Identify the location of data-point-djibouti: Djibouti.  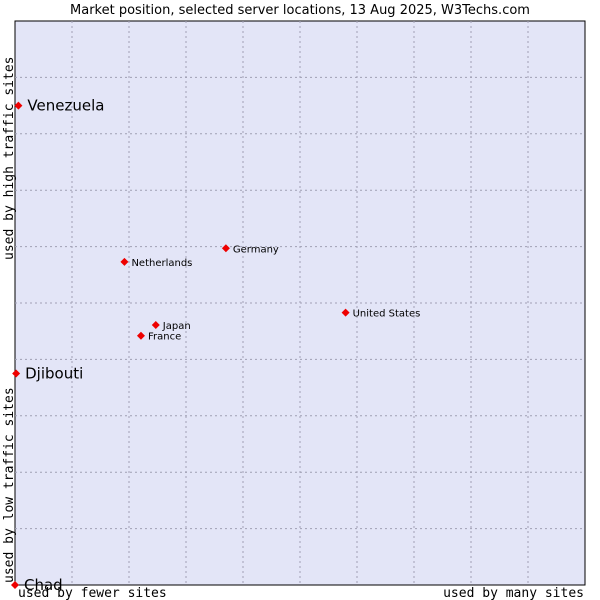
(47, 374).